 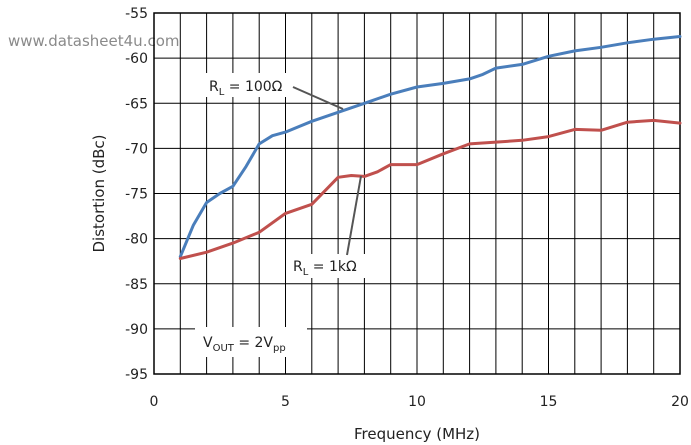 What do you see at coordinates (136, 195) in the screenshot?
I see `y-tick-label: -75` at bounding box center [136, 195].